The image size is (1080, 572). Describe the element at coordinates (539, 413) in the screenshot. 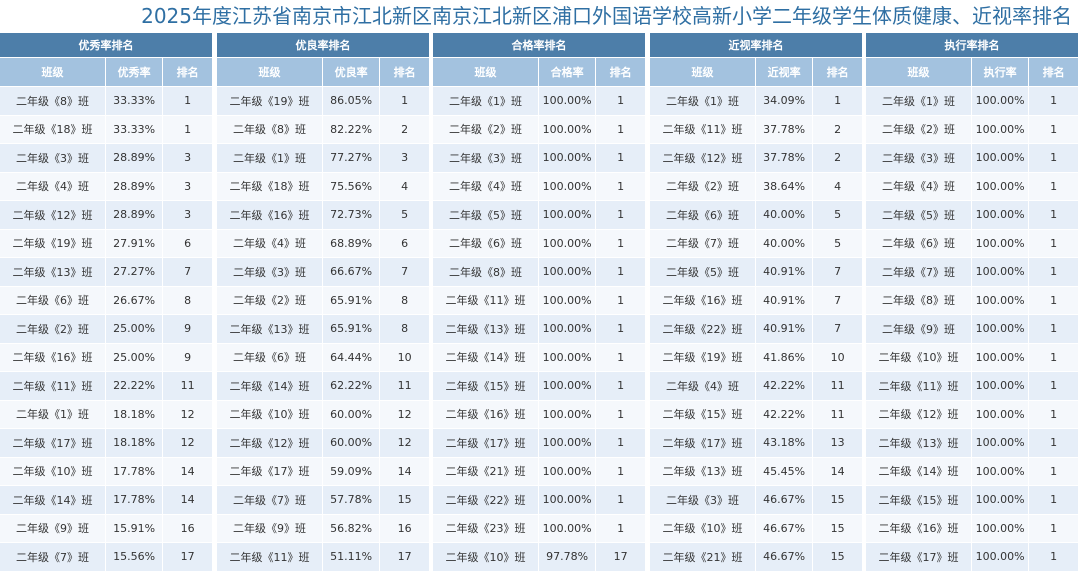

I see `table-row: 二年级《16》班 100.00% 1` at that location.